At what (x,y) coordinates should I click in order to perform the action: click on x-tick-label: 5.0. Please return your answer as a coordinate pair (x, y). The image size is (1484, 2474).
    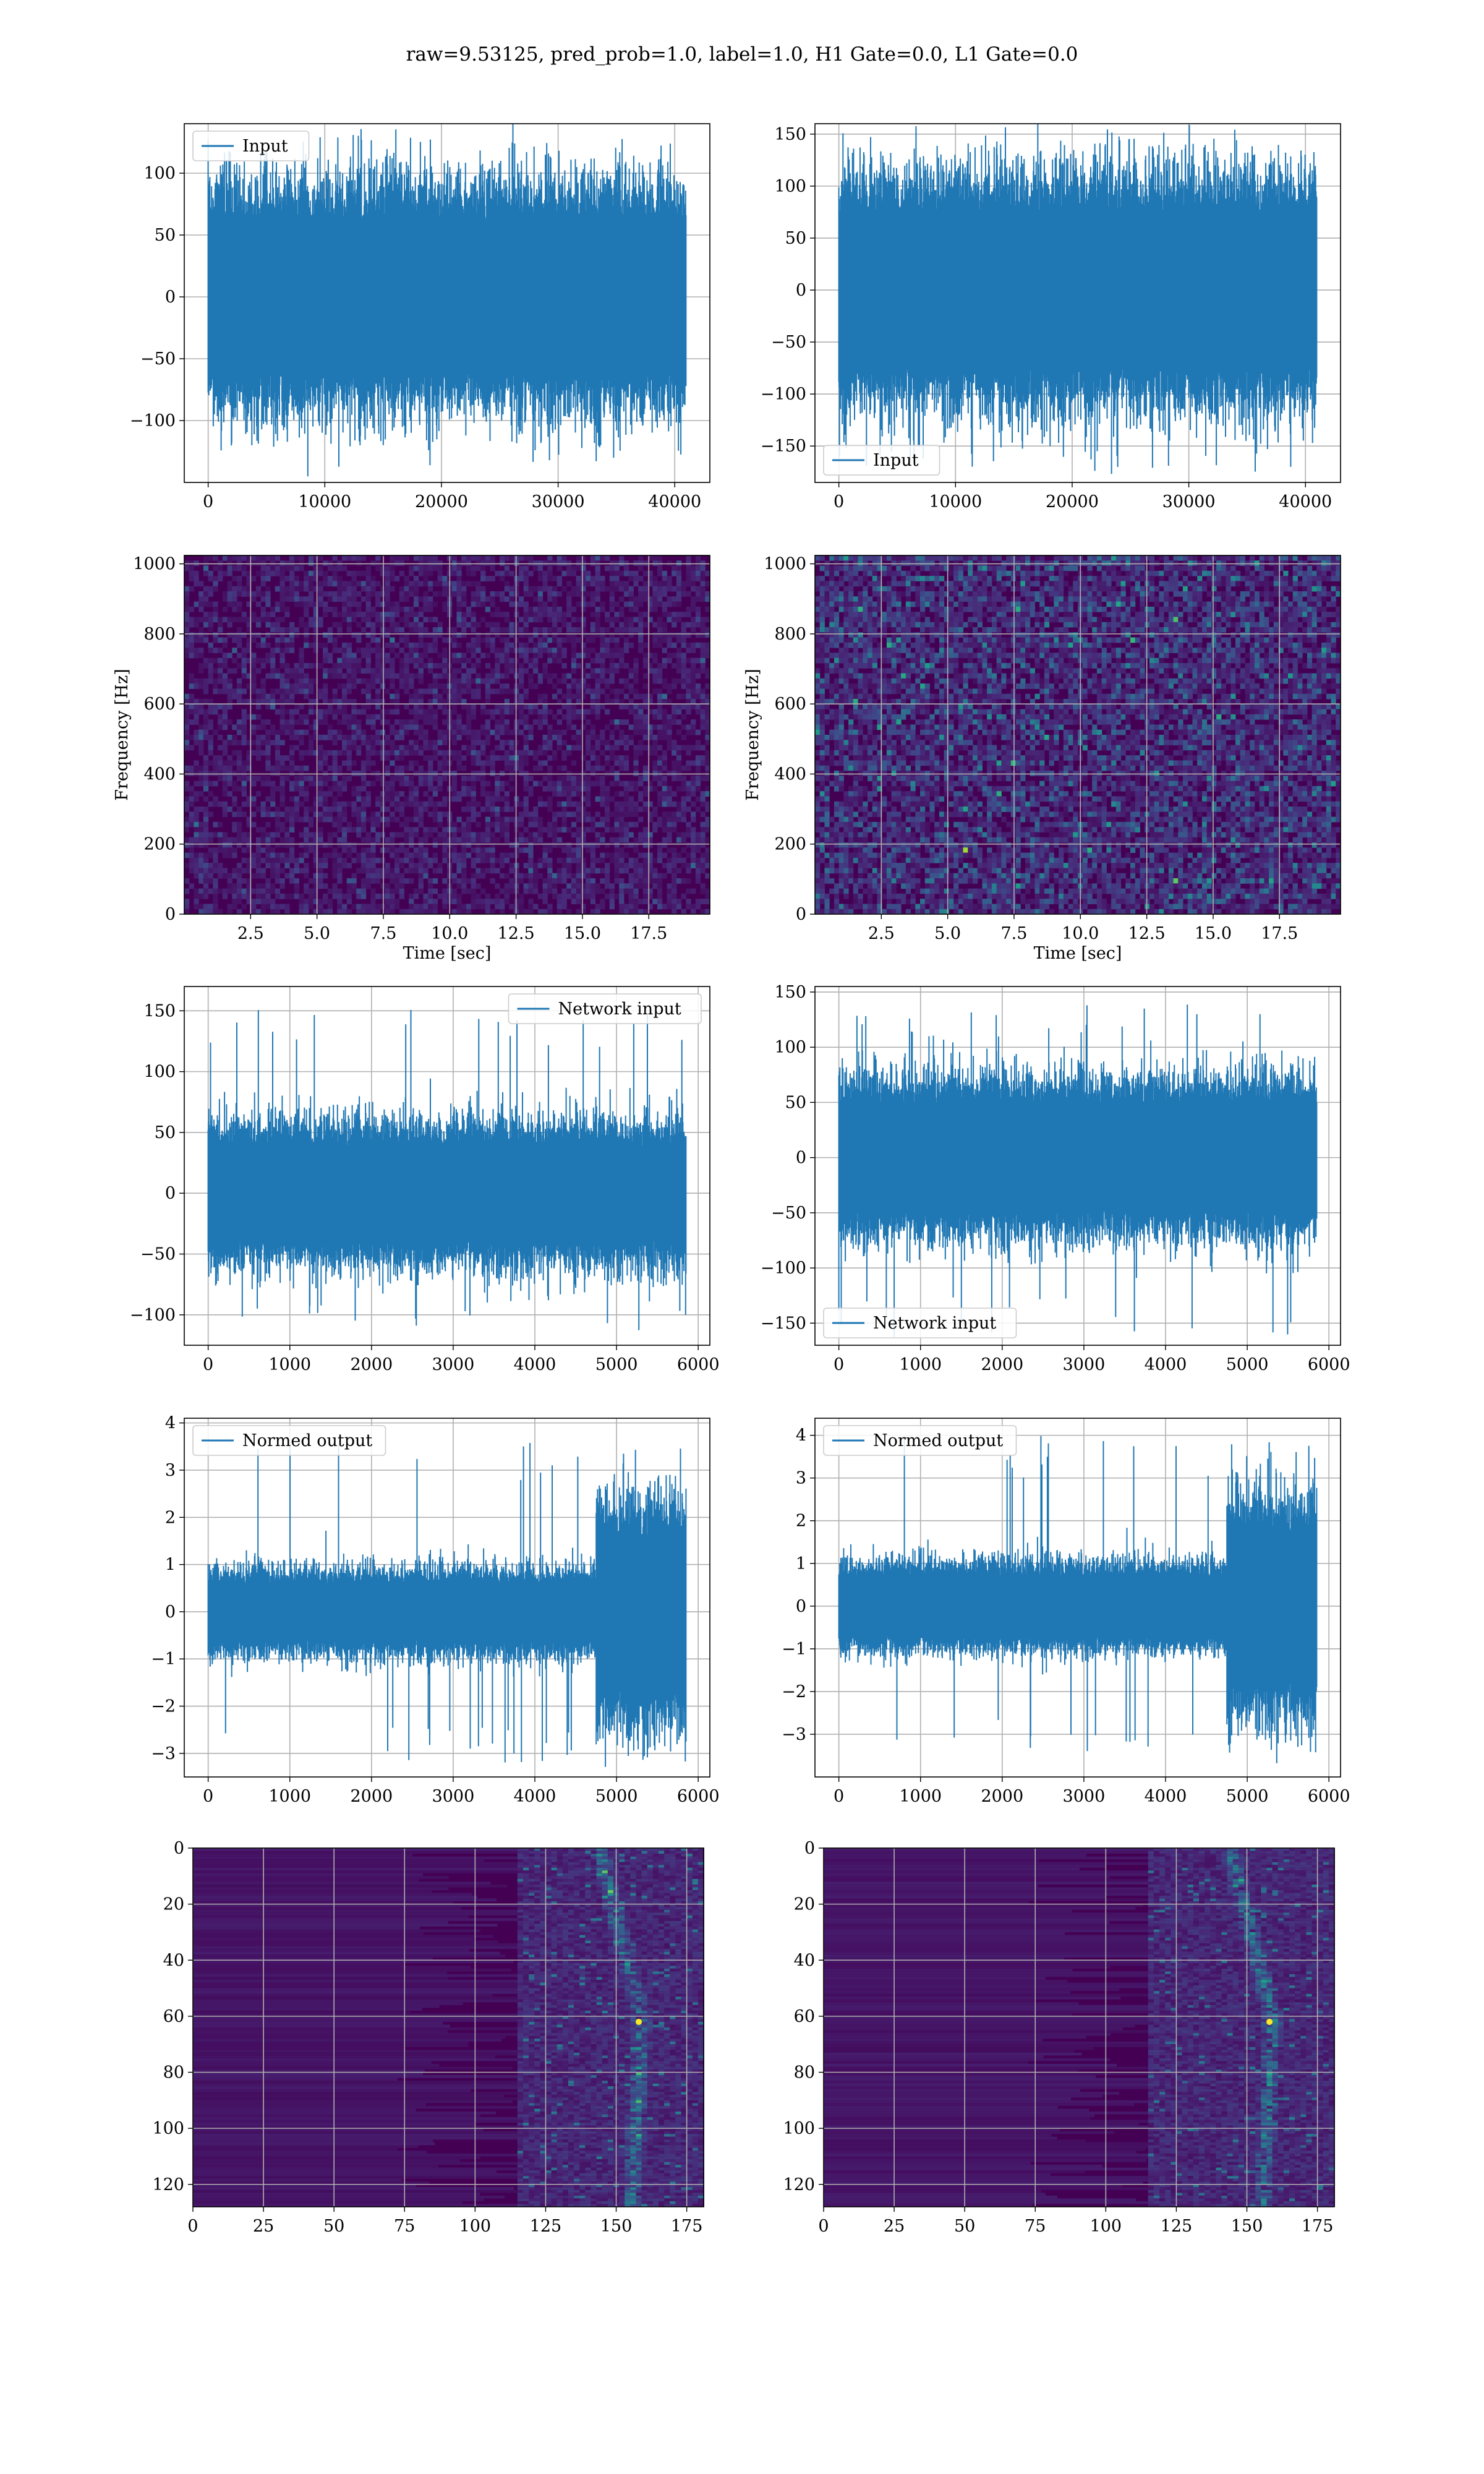
    Looking at the image, I should click on (317, 933).